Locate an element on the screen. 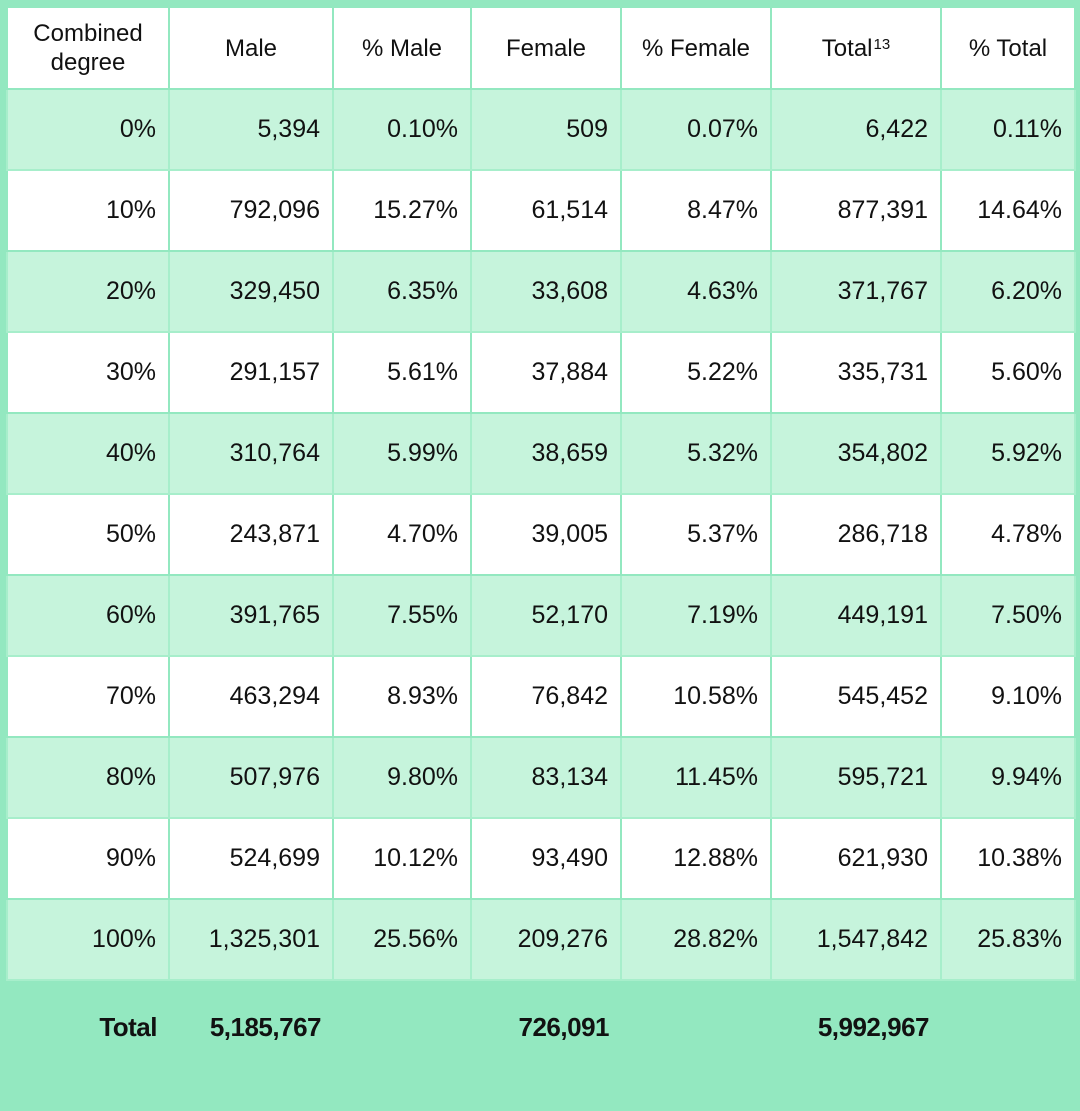 Image resolution: width=1080 pixels, height=1111 pixels. cell-degree: 80% is located at coordinates (88, 777).